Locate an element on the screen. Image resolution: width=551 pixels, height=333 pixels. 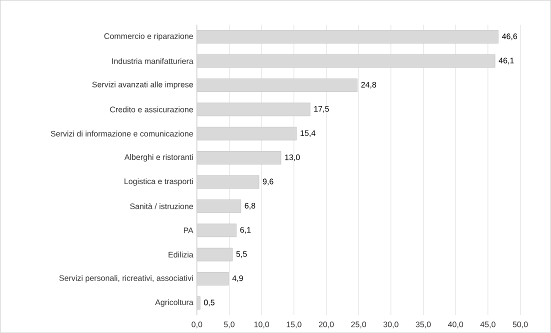
y-tick-label: Servizi personali, ricreativi, associativi is located at coordinates (126, 279).